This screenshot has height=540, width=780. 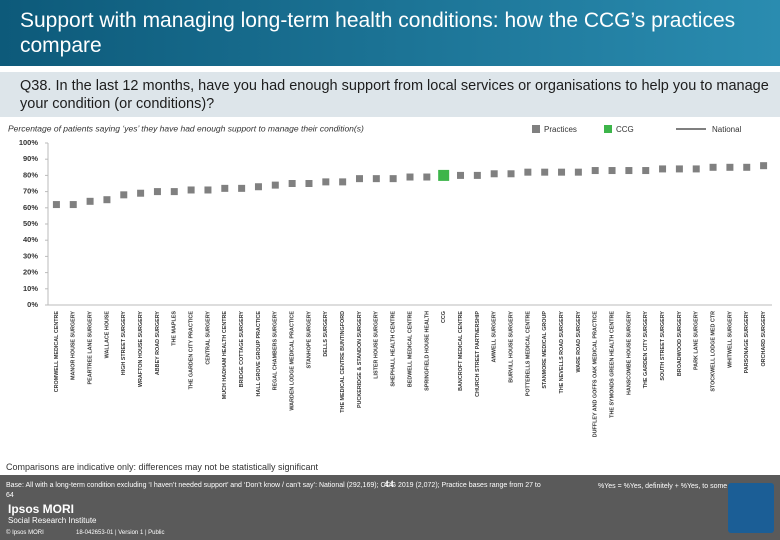 What do you see at coordinates (730, 339) in the screenshot?
I see `x-tick-label: WHITWELL SURGERY` at bounding box center [730, 339].